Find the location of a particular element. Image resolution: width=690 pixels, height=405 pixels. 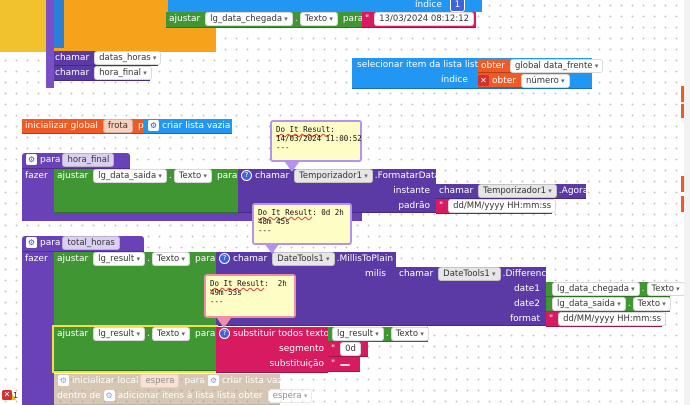

proc-hora-final-header: ⚙ para hora_final is located at coordinates (76, 161).